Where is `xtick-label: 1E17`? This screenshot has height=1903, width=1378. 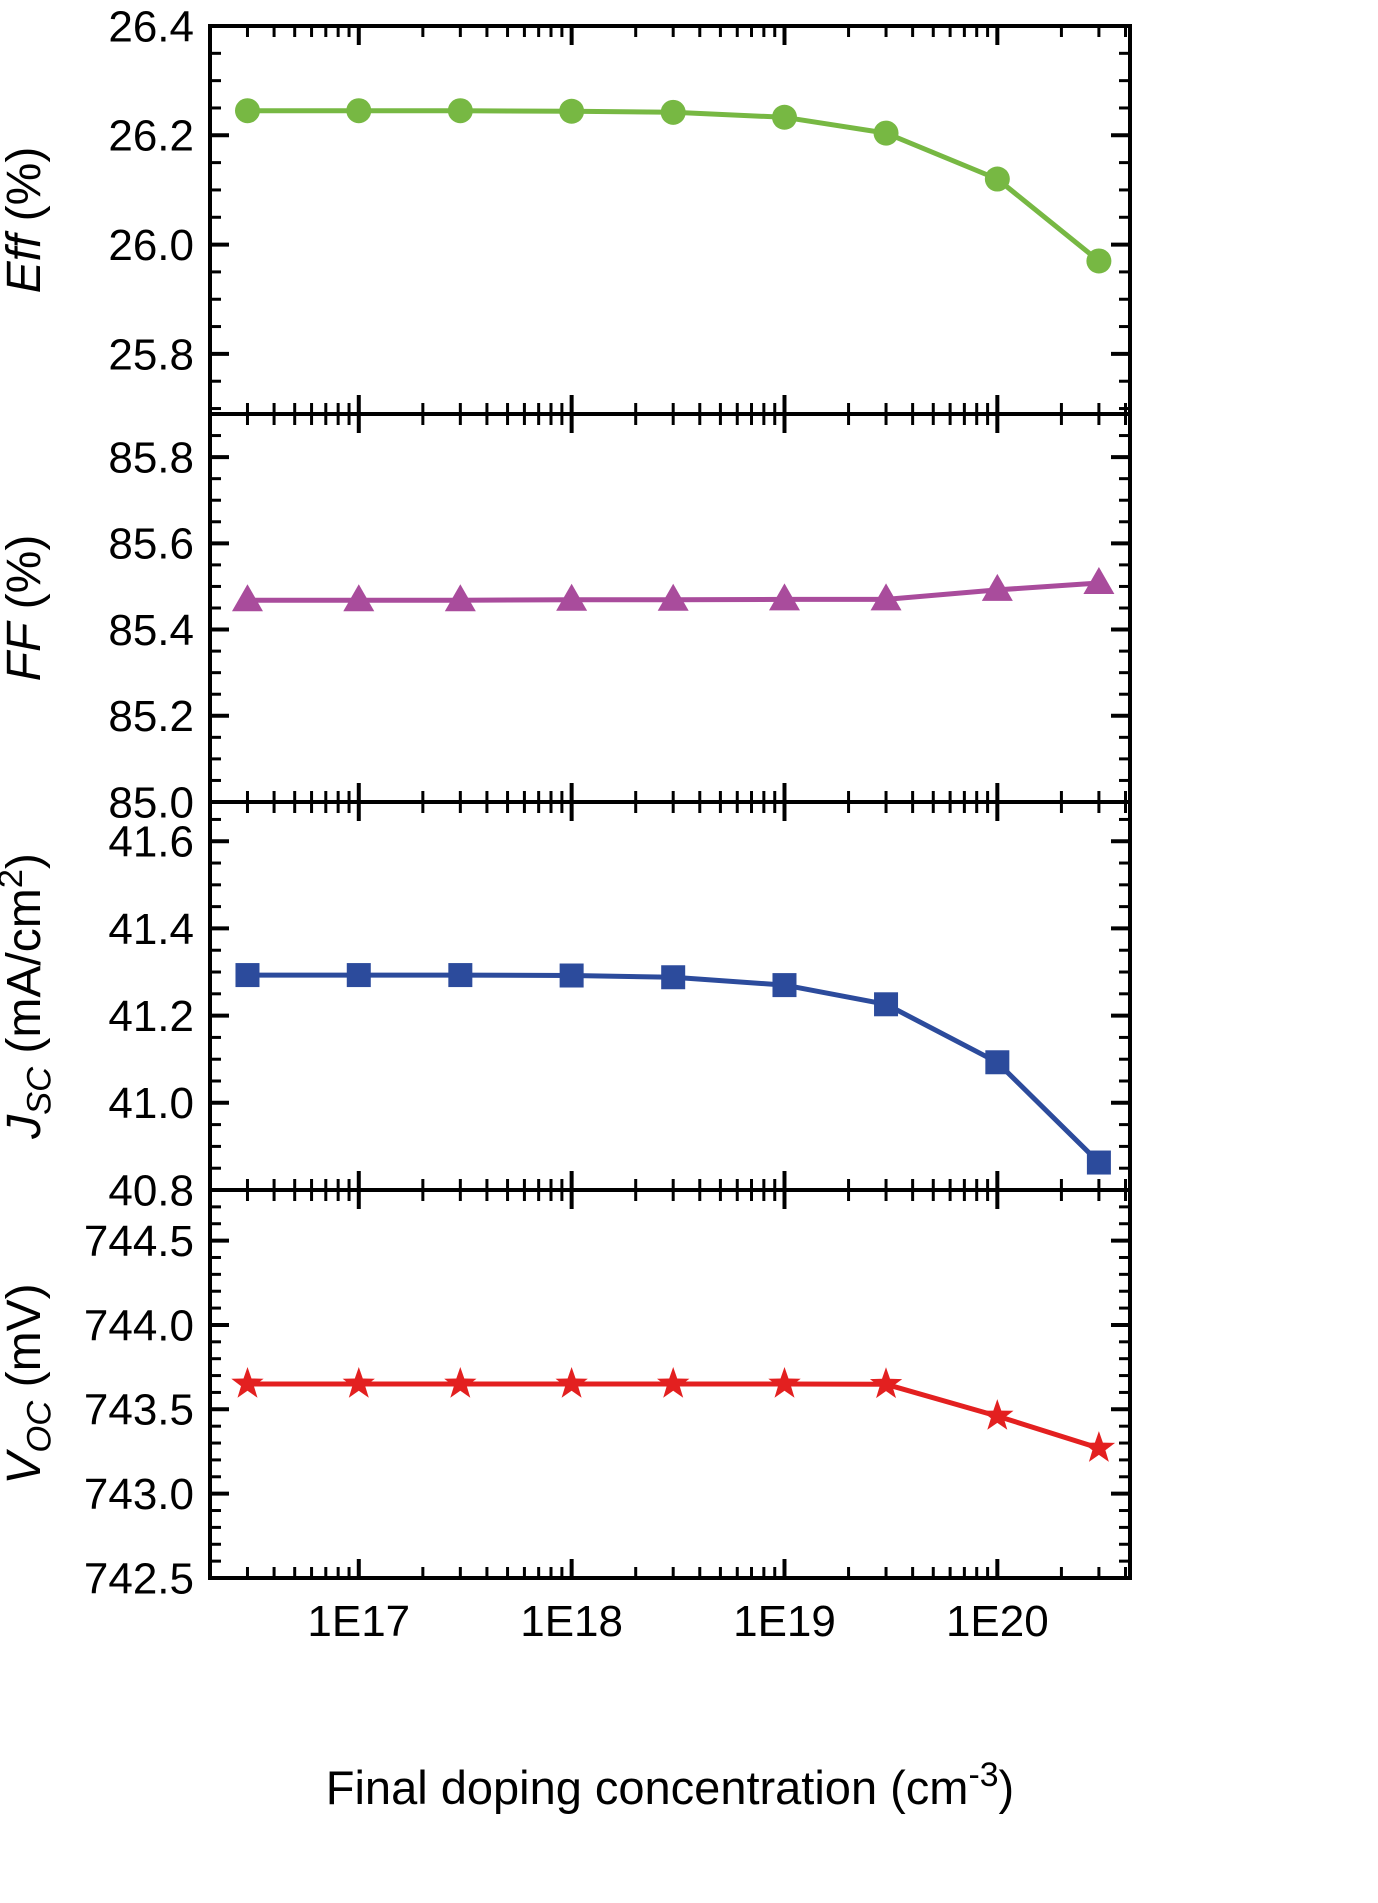 xtick-label: 1E17 is located at coordinates (358, 1621).